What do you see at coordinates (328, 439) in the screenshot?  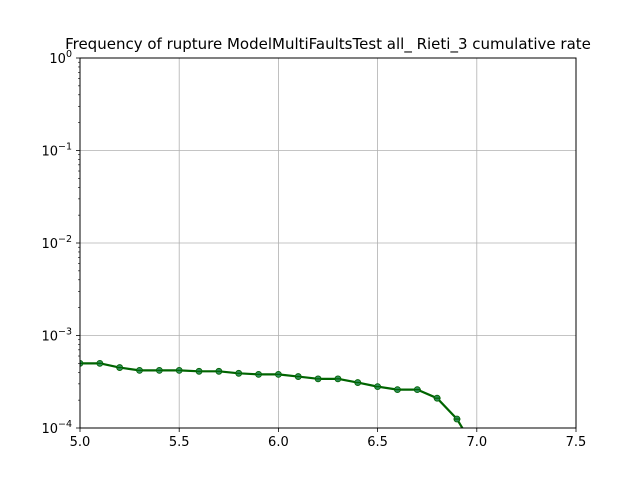 I see `x-axis: 5.0 5.5 6.0 6.5 7.0 7.5` at bounding box center [328, 439].